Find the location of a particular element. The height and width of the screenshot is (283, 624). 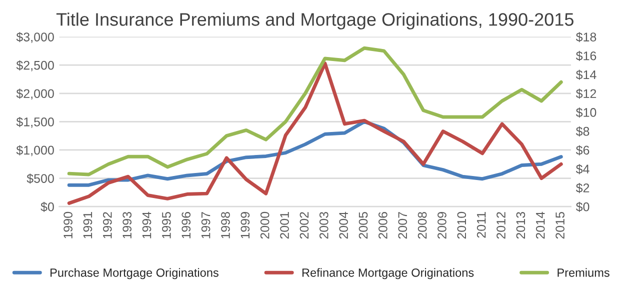

x-tick-label: 2010 is located at coordinates (461, 225).